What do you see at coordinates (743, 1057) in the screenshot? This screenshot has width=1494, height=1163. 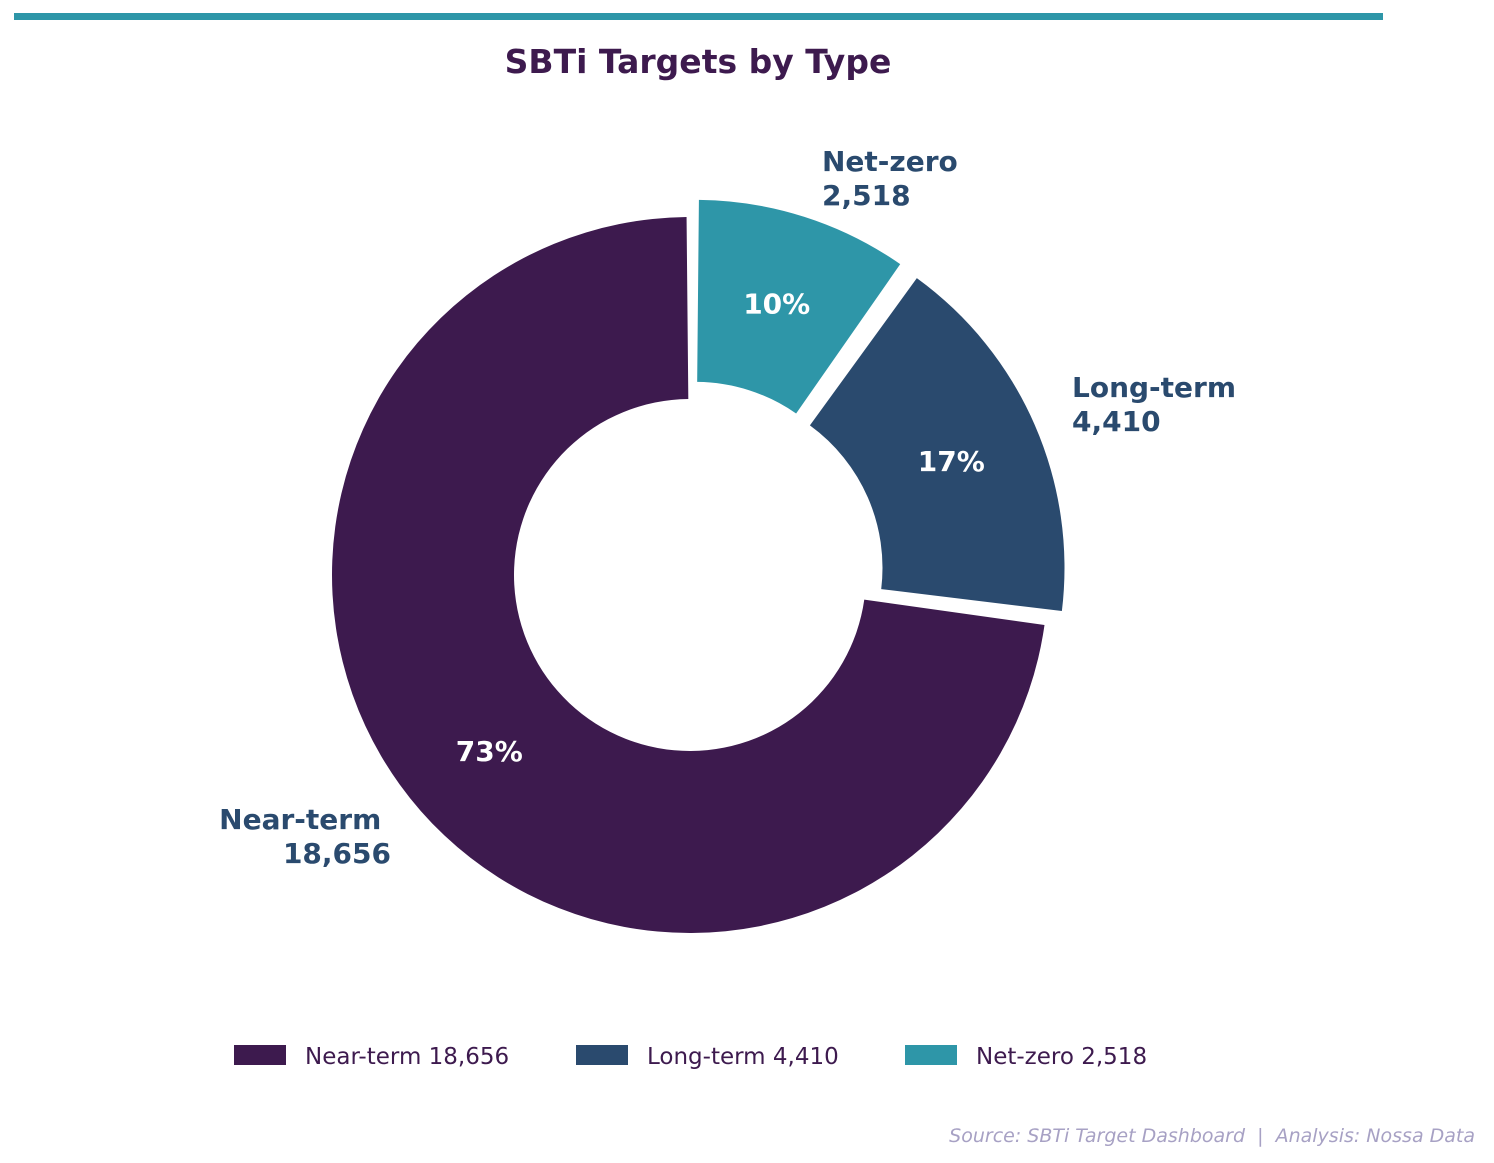 I see `legend-label-long-term: Long-term 4,410` at bounding box center [743, 1057].